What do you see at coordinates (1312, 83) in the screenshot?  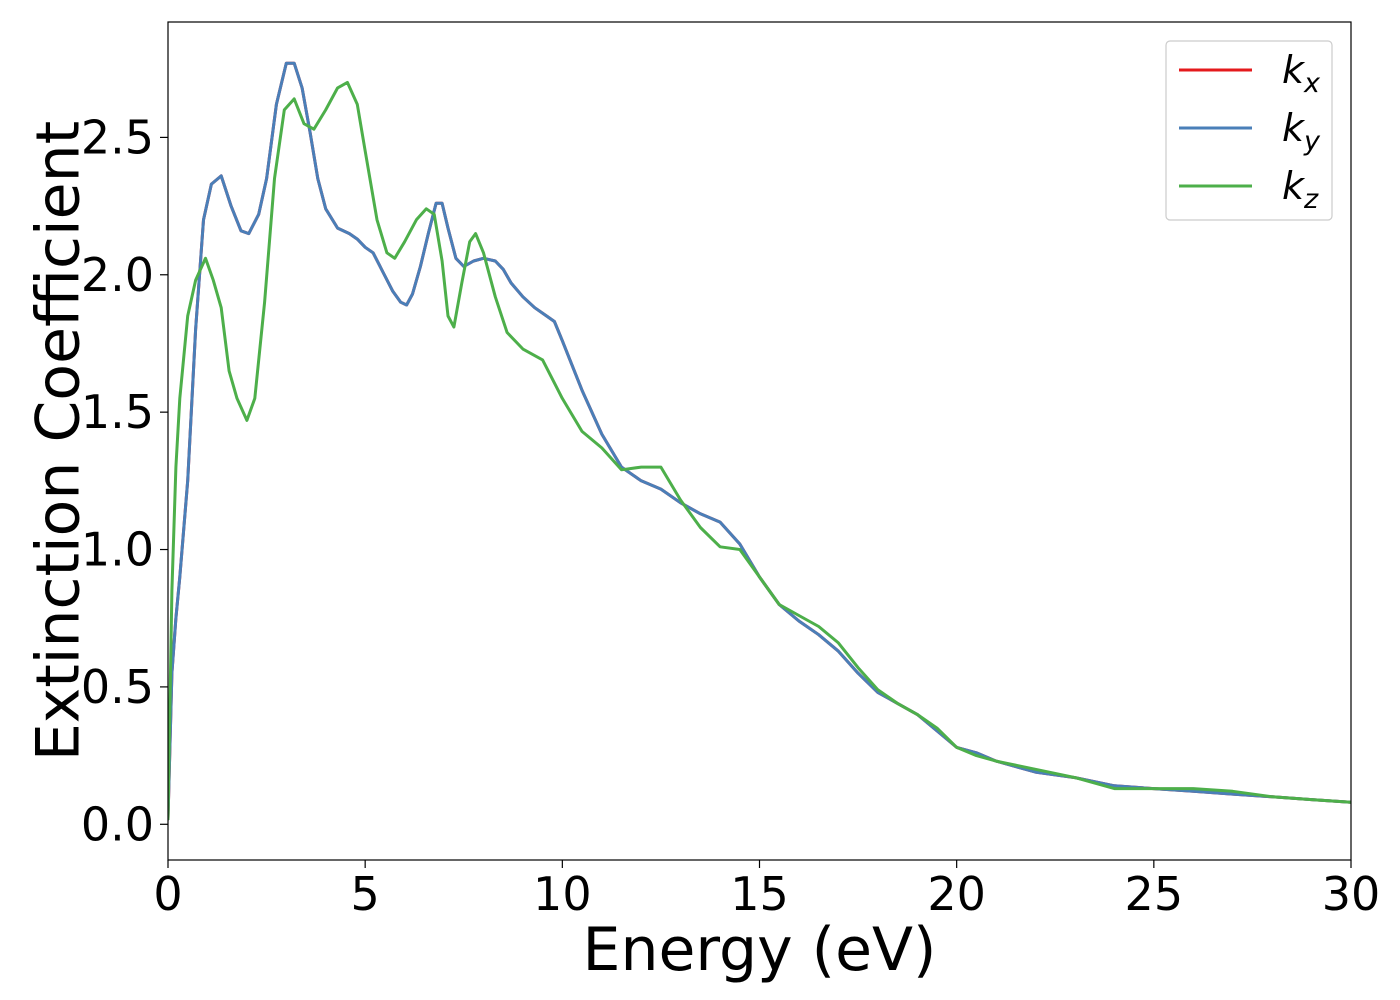 I see `legend-label-subscript: x` at bounding box center [1312, 83].